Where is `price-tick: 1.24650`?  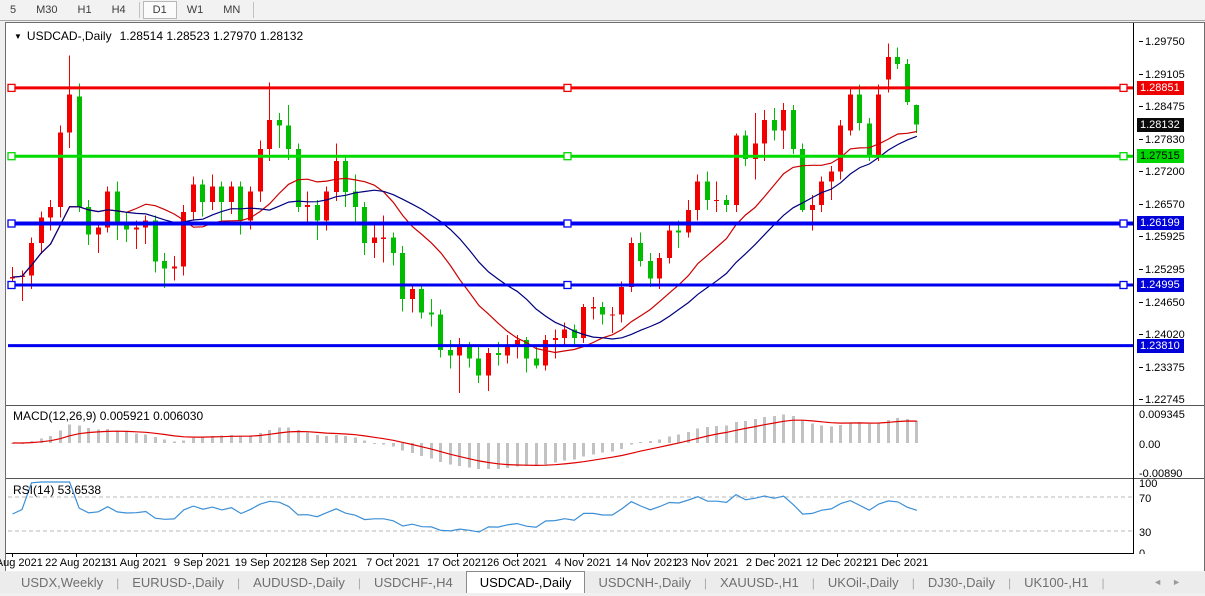
price-tick: 1.24650 is located at coordinates (1162, 303).